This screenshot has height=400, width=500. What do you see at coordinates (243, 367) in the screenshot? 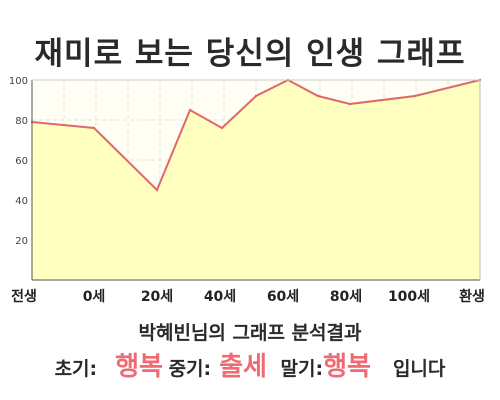
I see `mid-value: 출세` at bounding box center [243, 367].